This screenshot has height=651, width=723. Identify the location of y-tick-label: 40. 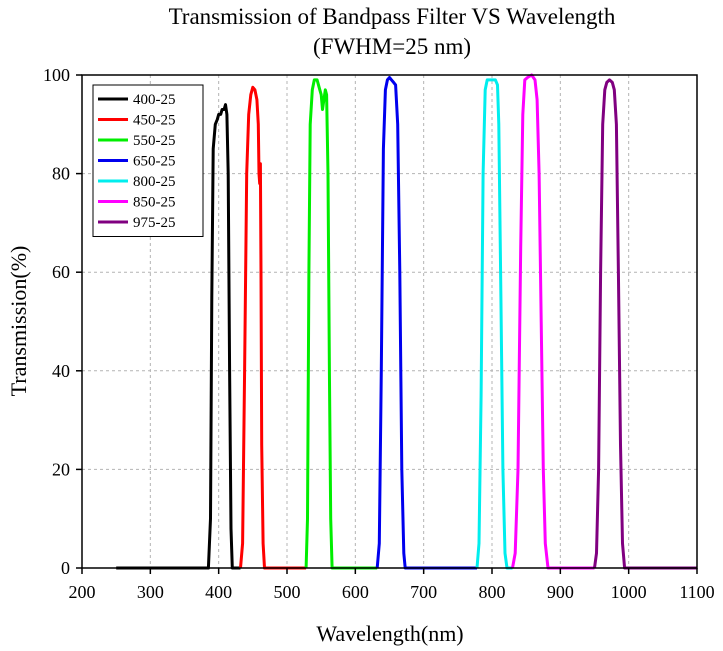
(61, 371).